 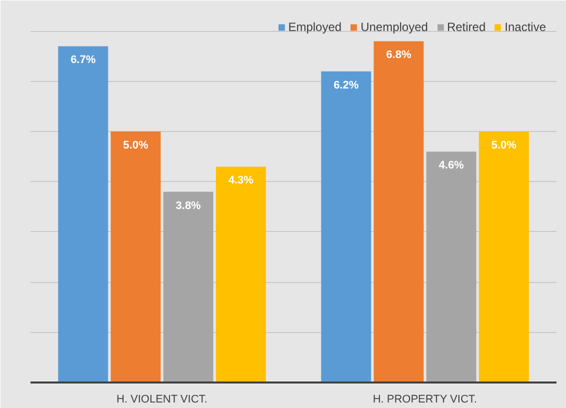 What do you see at coordinates (424, 400) in the screenshot?
I see `x-tick-label: H. PROPERTY VICT.` at bounding box center [424, 400].